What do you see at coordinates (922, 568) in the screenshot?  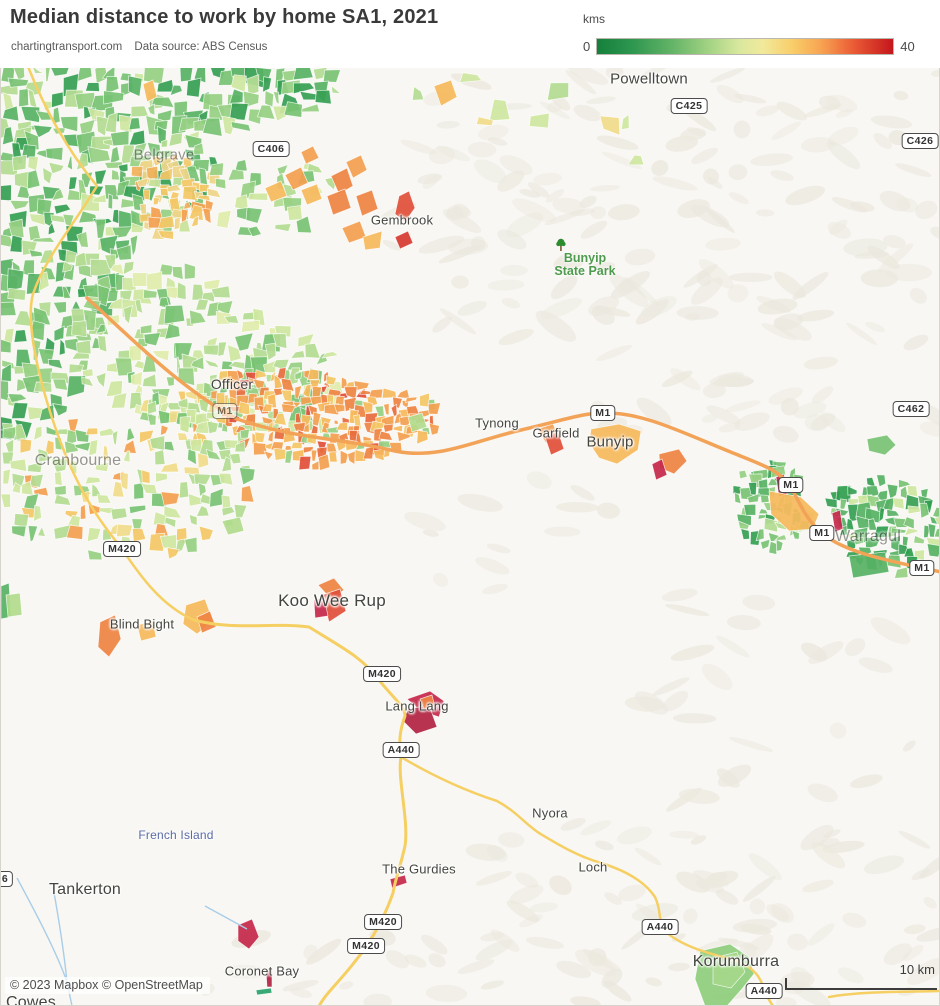 I see `road-shield-m1: M1` at bounding box center [922, 568].